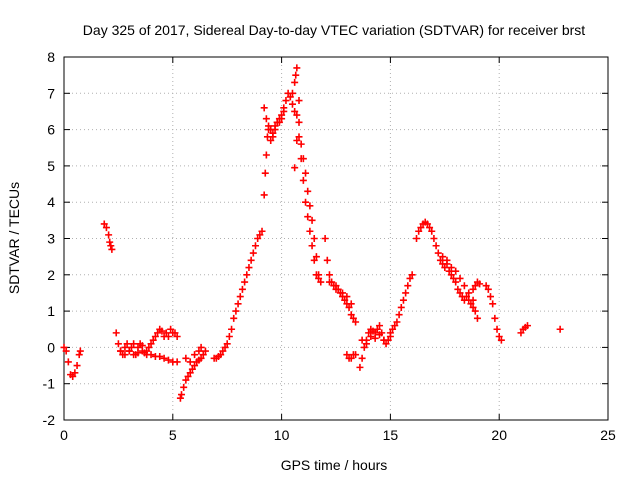 The width and height of the screenshot is (640, 480). I want to click on y-tick-label: 1, so click(51, 311).